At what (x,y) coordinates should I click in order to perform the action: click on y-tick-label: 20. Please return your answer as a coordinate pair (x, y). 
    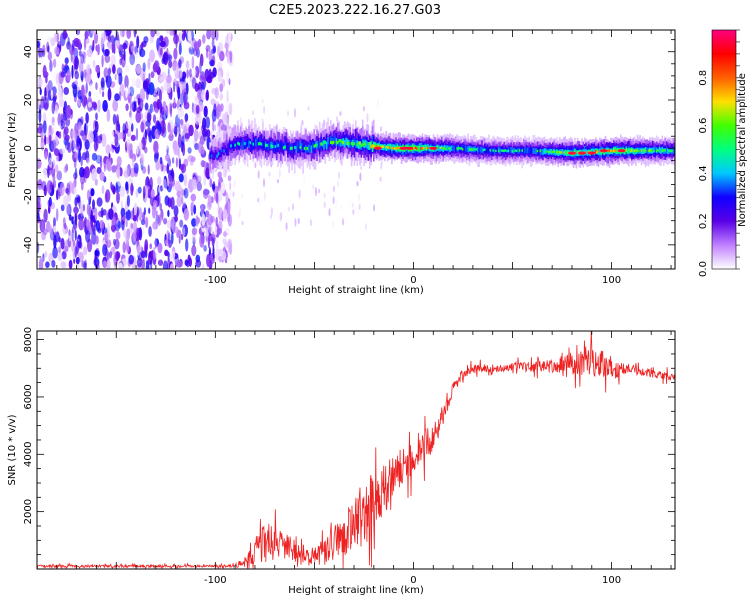
    Looking at the image, I should click on (28, 100).